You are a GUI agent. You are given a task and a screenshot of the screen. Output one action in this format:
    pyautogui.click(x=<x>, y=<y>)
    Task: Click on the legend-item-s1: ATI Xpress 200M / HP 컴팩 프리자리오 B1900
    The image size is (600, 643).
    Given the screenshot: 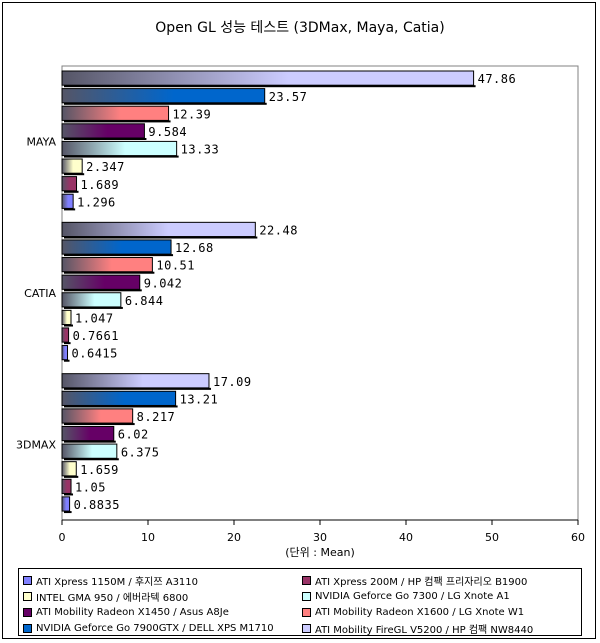 What is the action you would take?
    pyautogui.click(x=441, y=580)
    